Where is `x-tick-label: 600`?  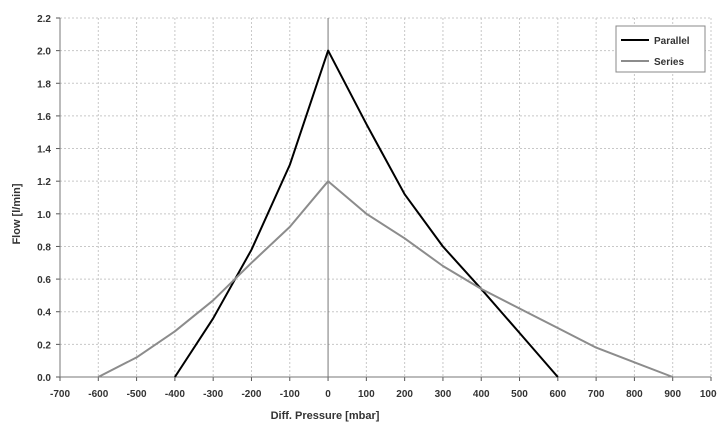 x-tick-label: 600 is located at coordinates (557, 394).